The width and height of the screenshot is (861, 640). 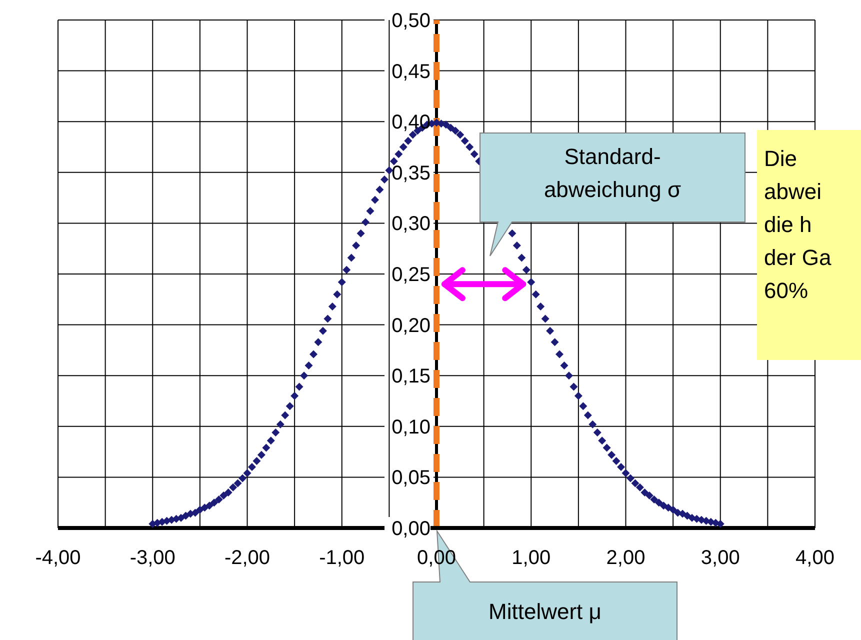 What do you see at coordinates (411, 21) in the screenshot?
I see `y-tick-label: 0,50` at bounding box center [411, 21].